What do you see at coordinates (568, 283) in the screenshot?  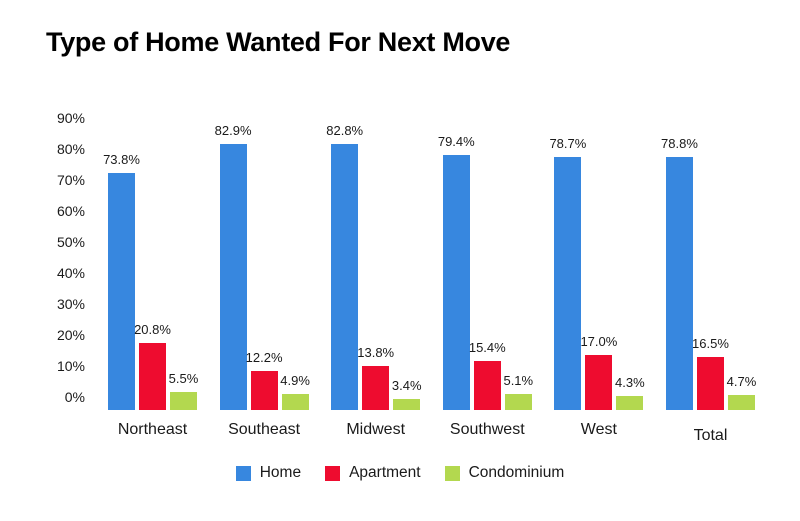 I see `bar-home-west` at bounding box center [568, 283].